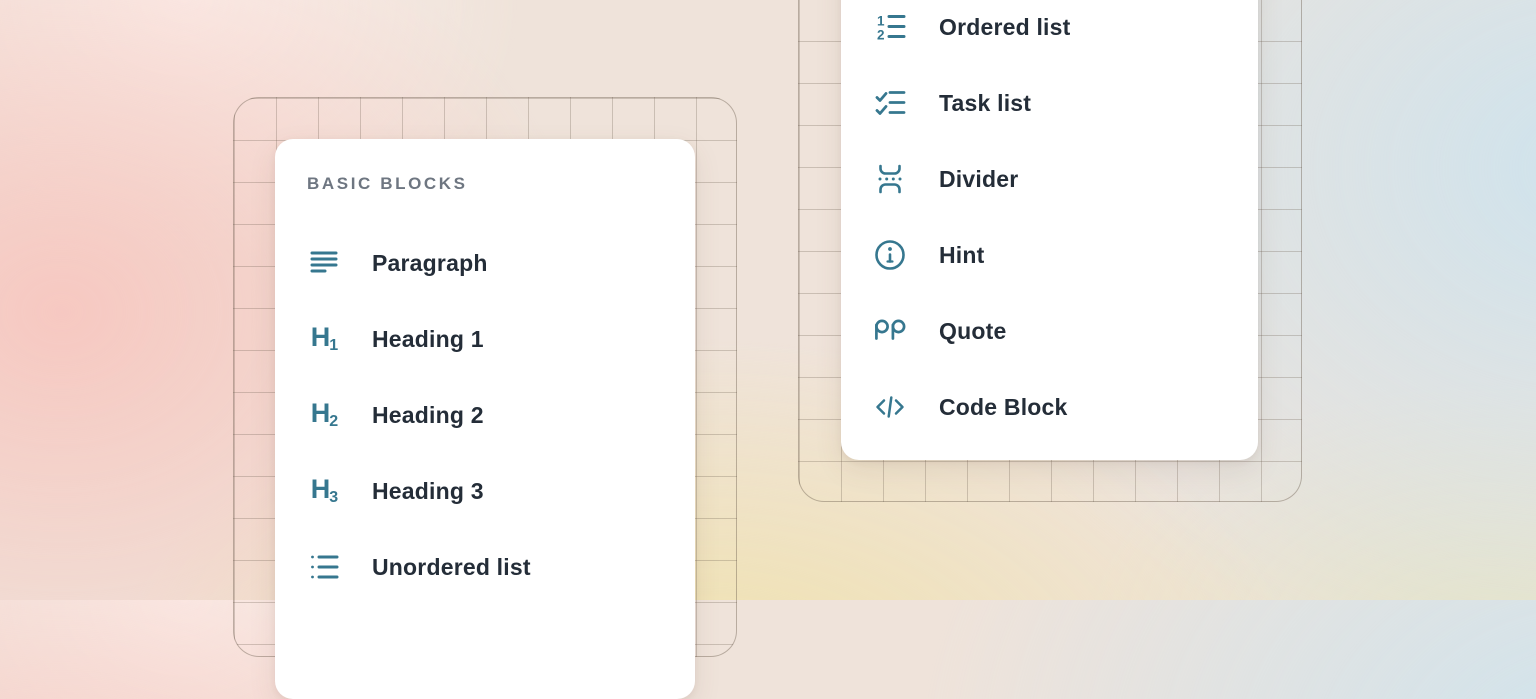  What do you see at coordinates (881, 35) in the screenshot?
I see `svg-text: 2` at bounding box center [881, 35].